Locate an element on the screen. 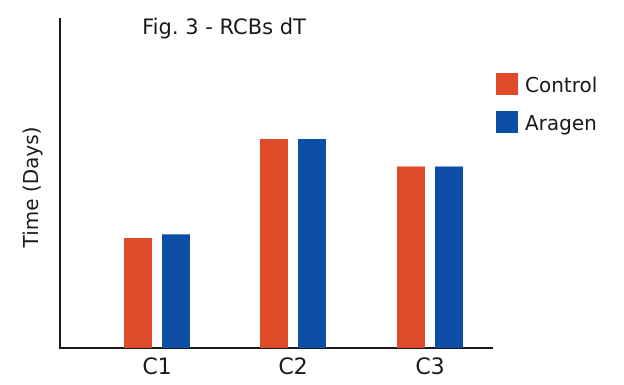 This screenshot has height=385, width=624. legend: Control Aragen is located at coordinates (546, 104).